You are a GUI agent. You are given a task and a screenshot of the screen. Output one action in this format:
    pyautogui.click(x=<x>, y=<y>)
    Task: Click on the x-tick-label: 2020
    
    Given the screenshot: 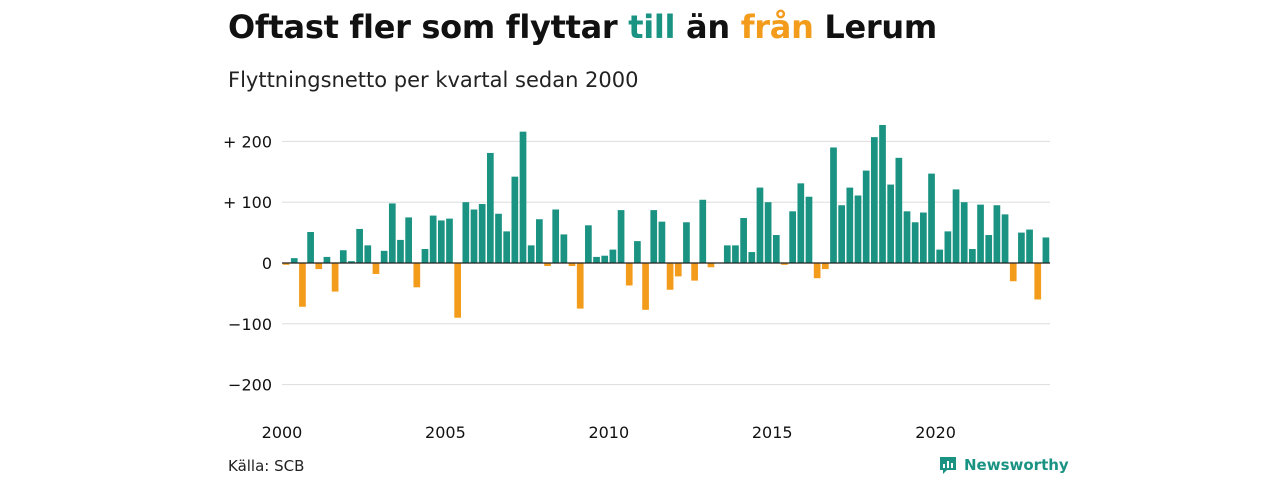 What is the action you would take?
    pyautogui.click(x=935, y=432)
    